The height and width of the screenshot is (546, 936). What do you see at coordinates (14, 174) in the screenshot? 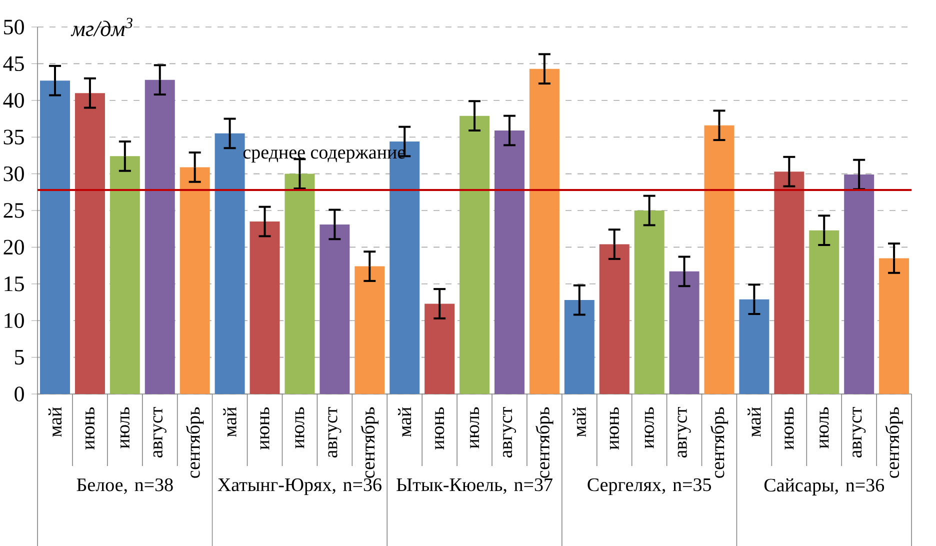
I see `y-tick-label: 30` at bounding box center [14, 174].